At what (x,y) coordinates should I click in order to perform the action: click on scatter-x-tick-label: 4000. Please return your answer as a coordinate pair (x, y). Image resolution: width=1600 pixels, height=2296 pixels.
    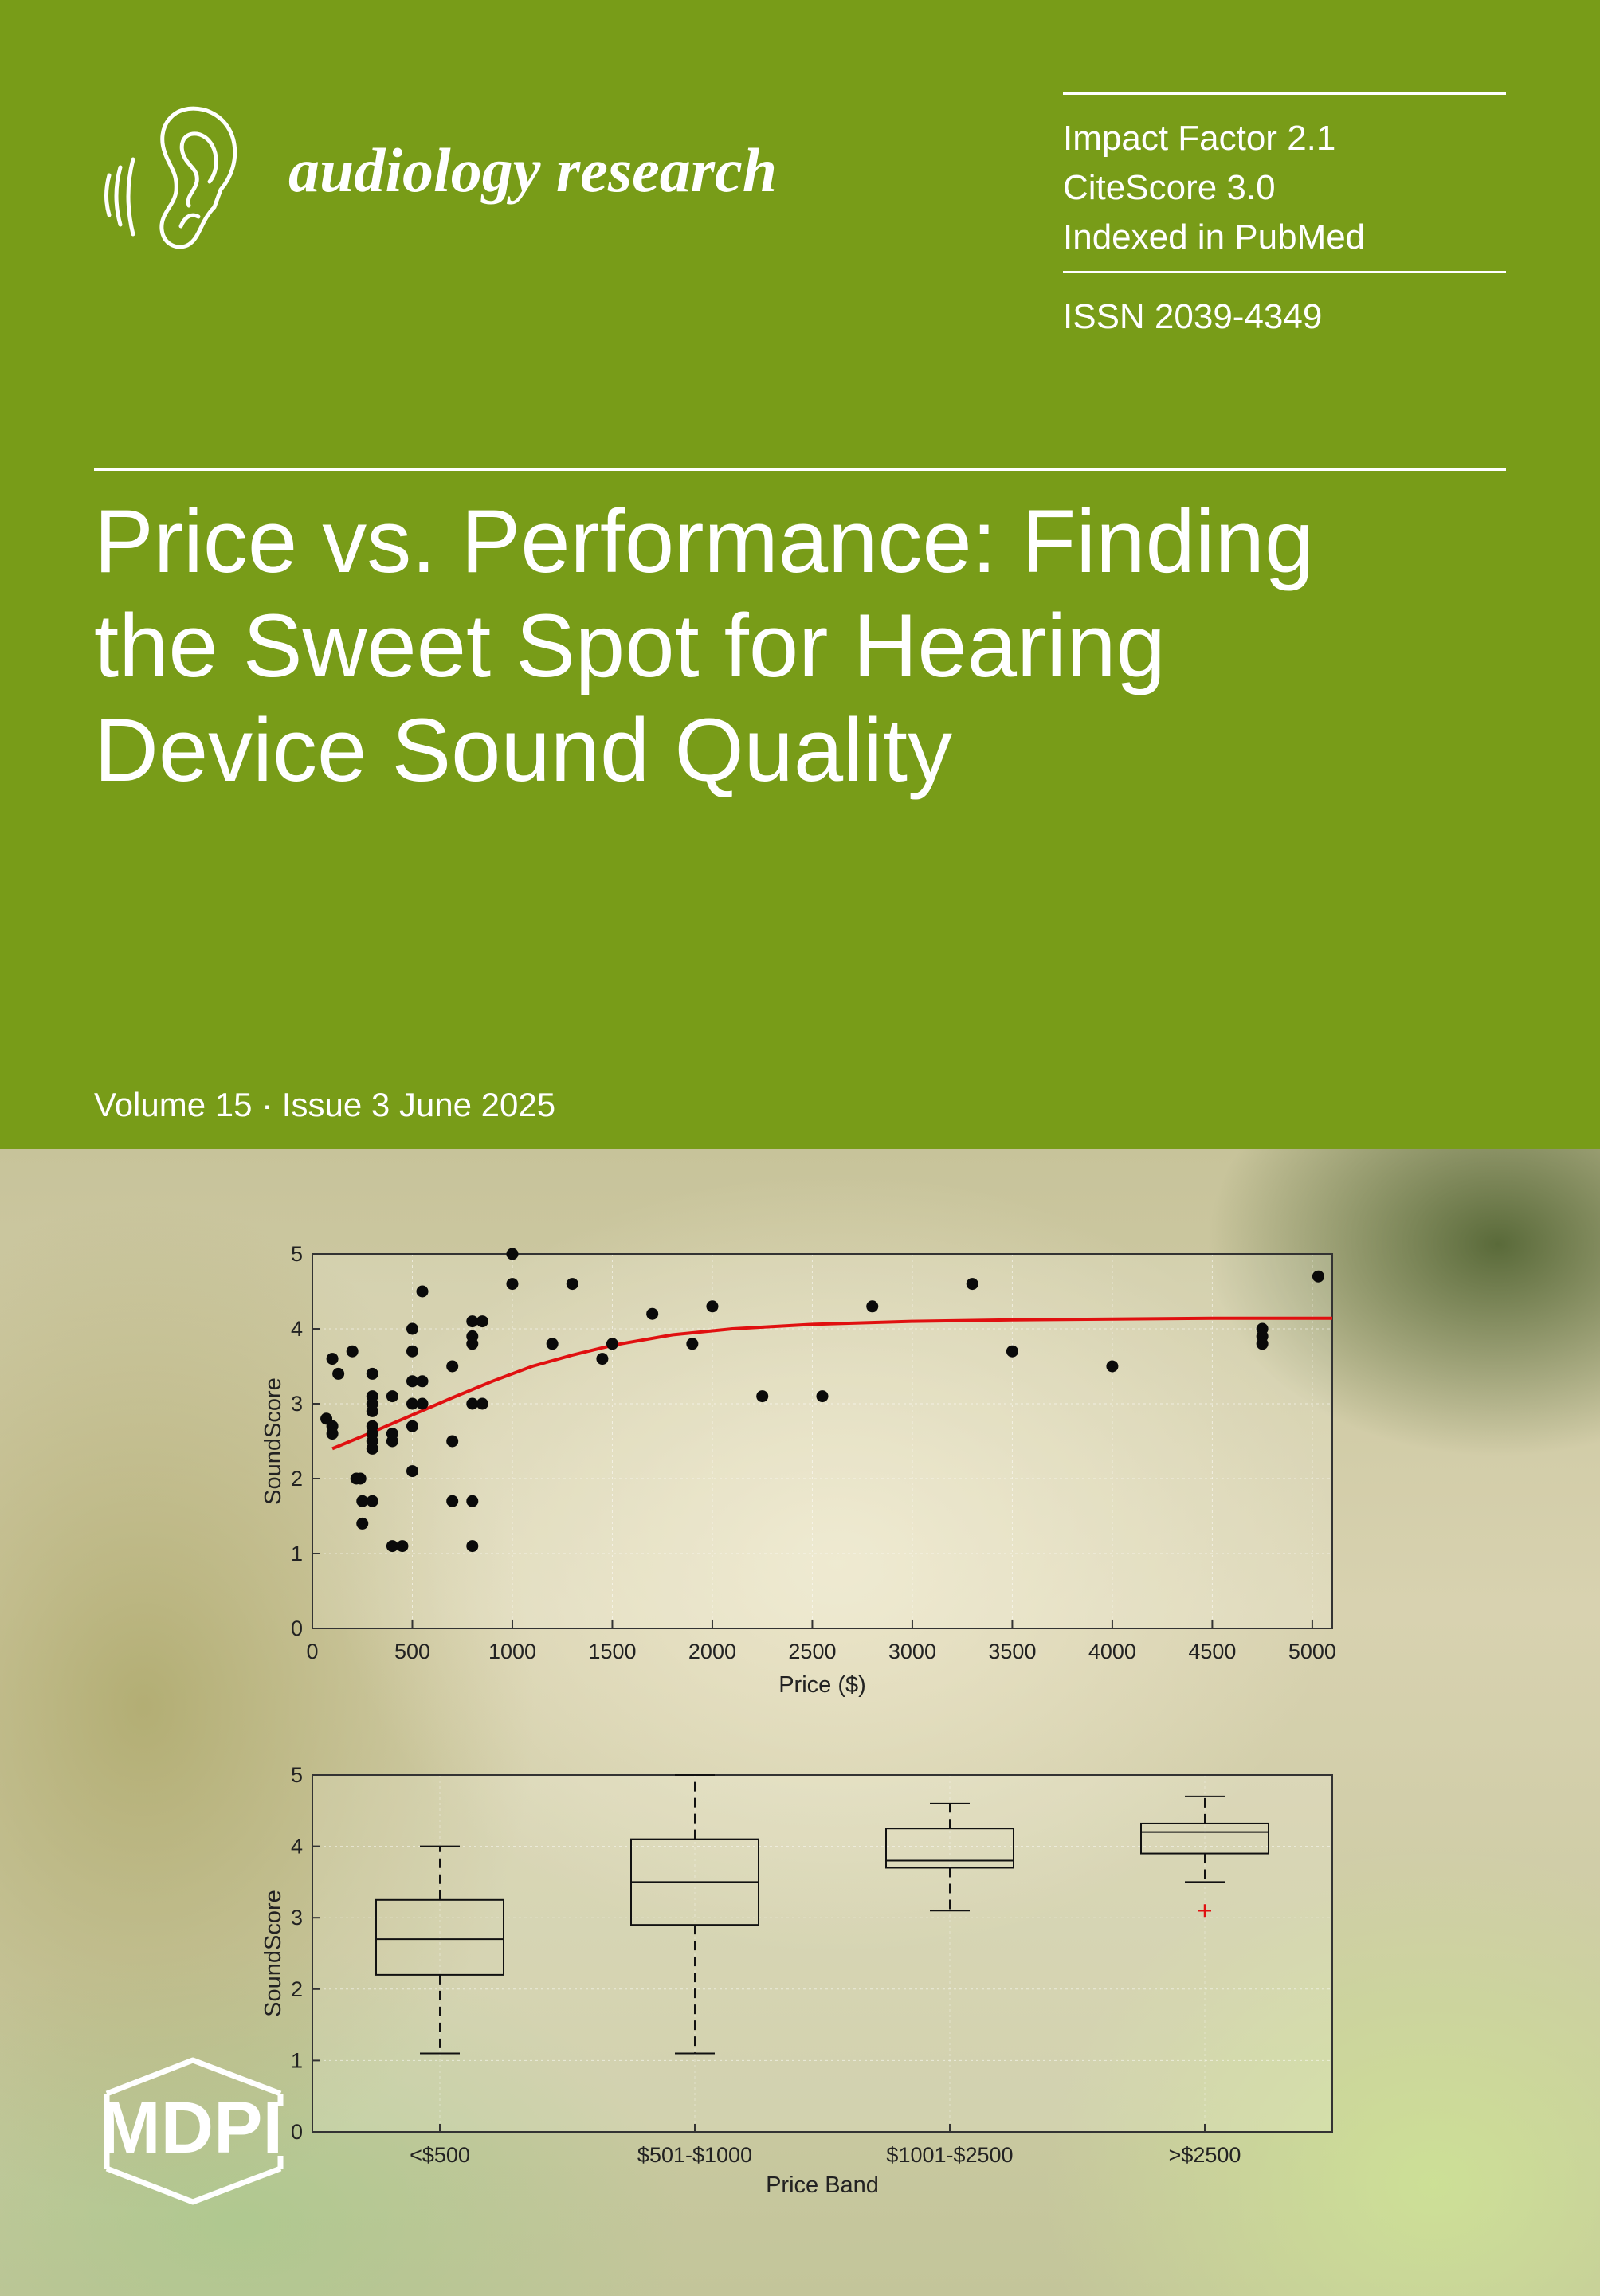
    Looking at the image, I should click on (1112, 1652).